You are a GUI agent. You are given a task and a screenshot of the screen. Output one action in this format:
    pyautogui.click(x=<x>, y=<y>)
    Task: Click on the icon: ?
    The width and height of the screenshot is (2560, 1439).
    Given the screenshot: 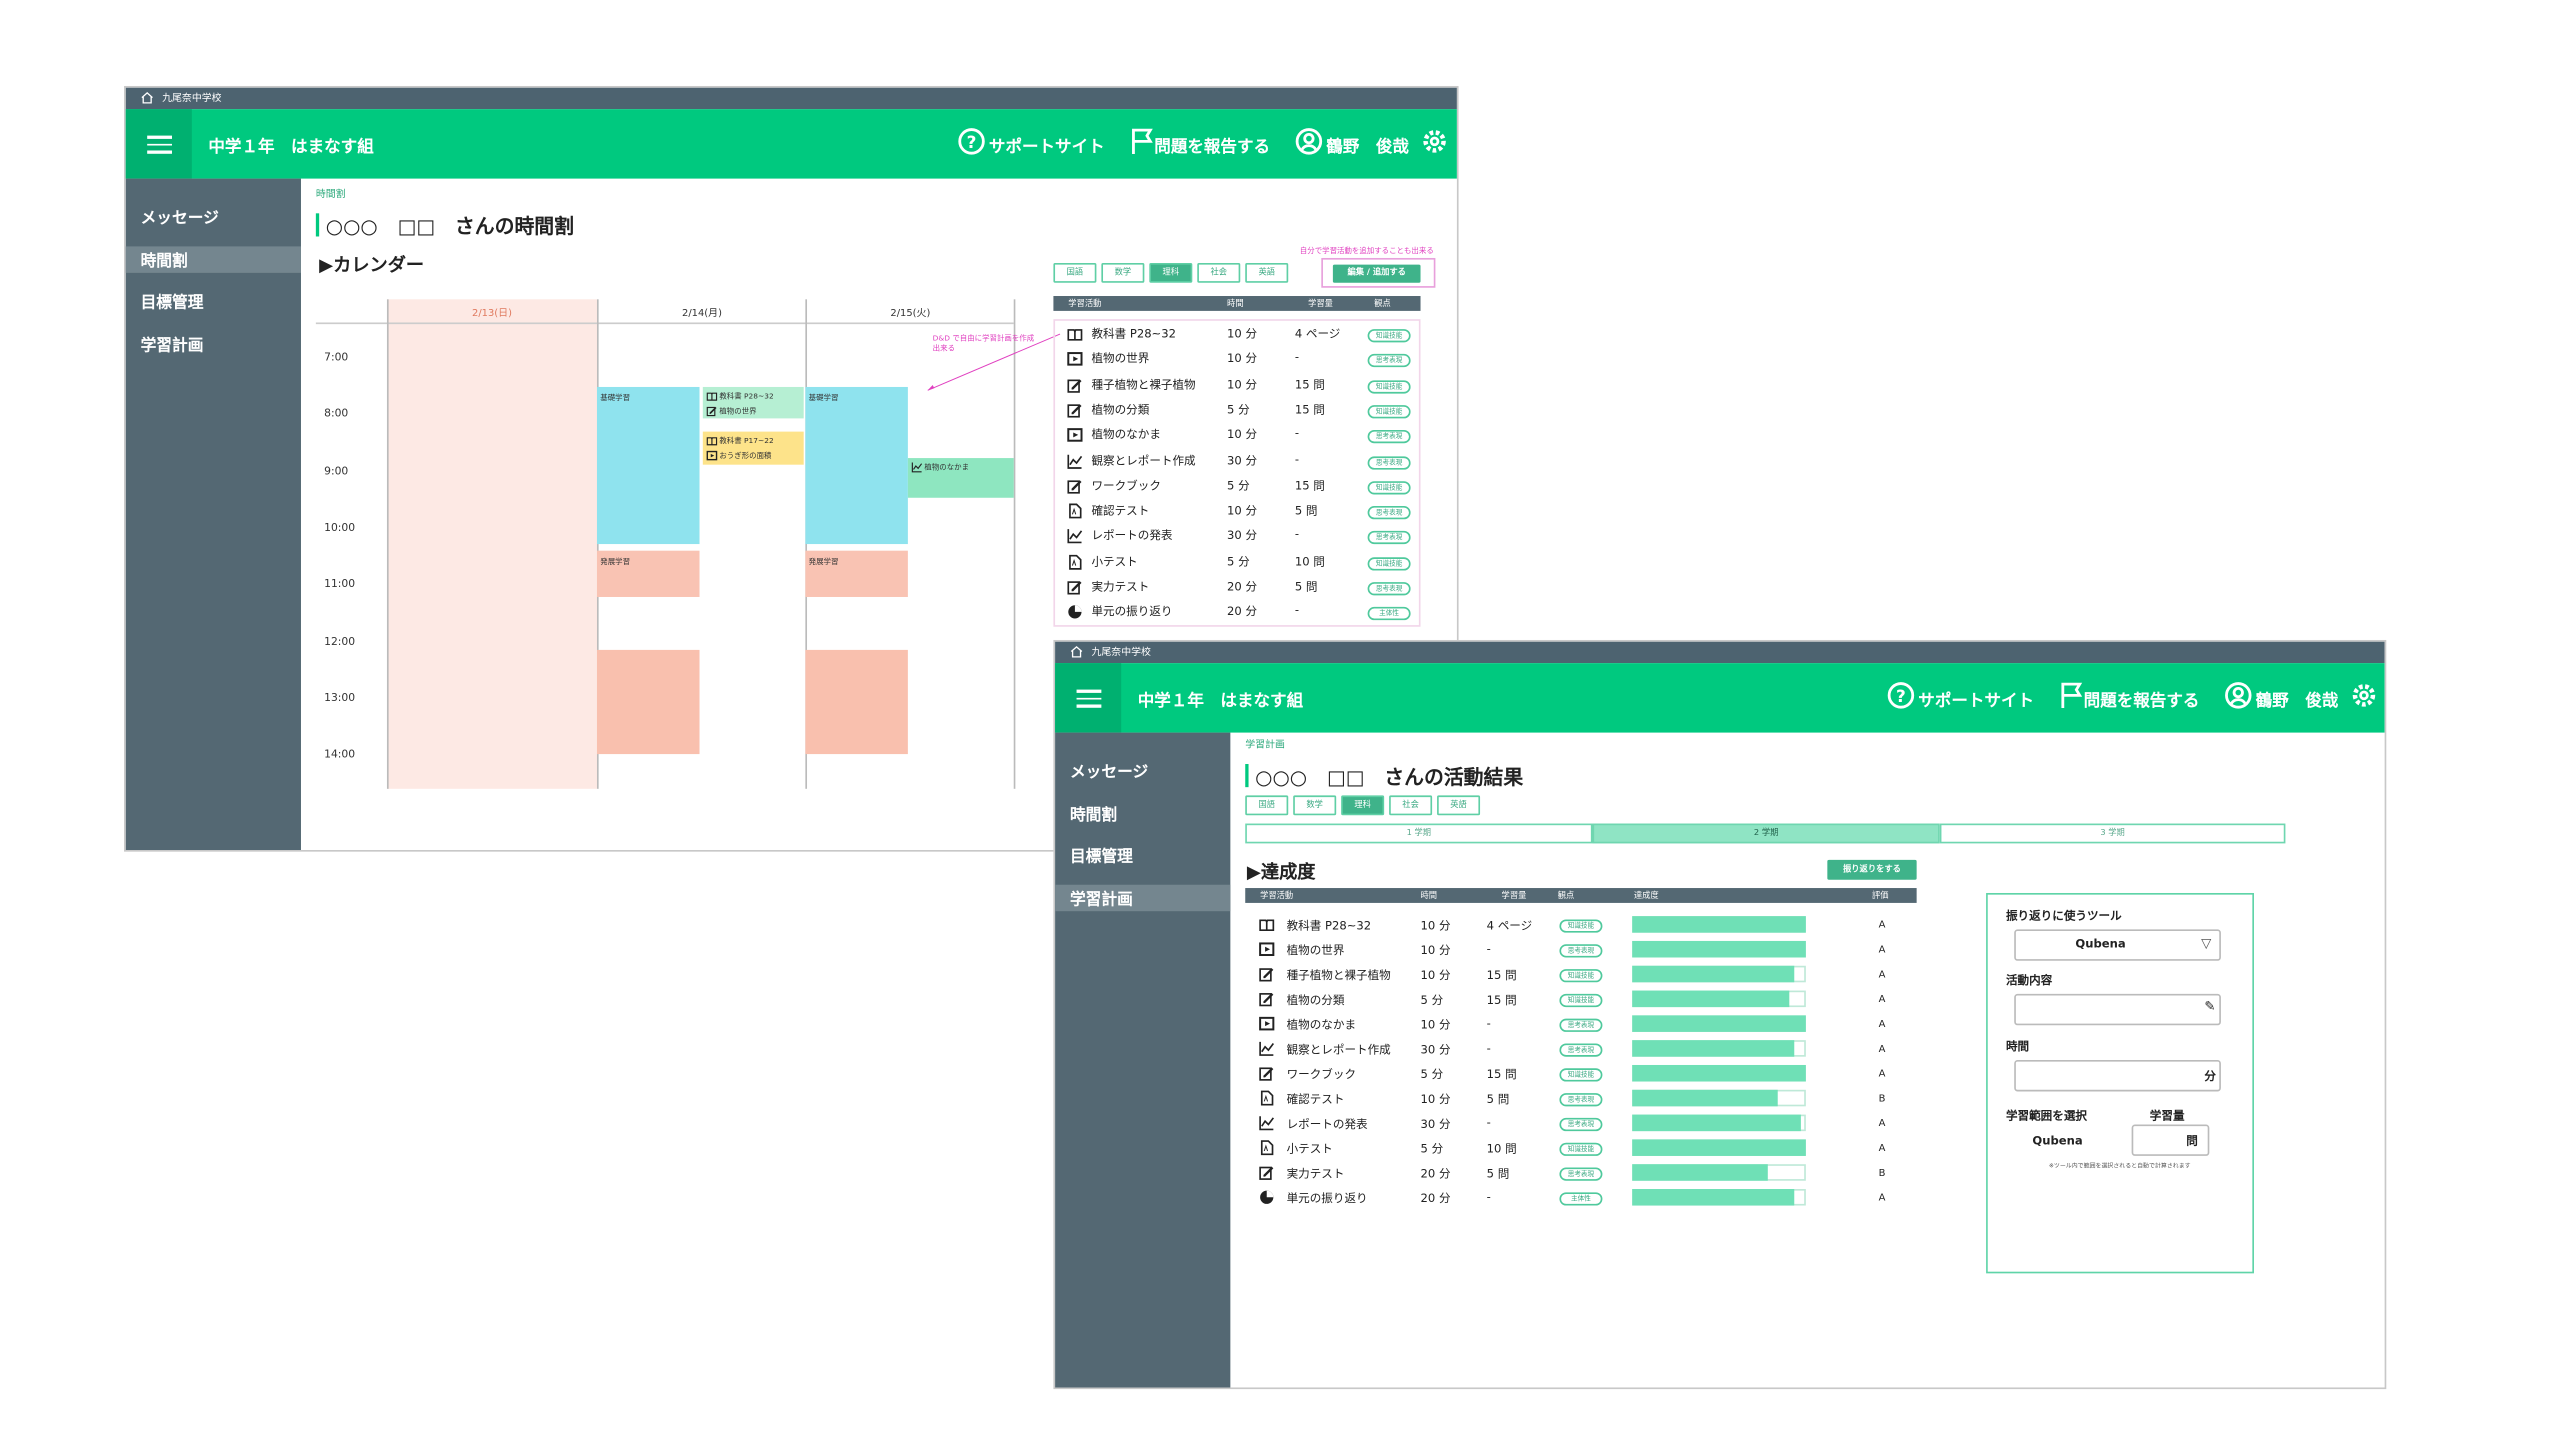 What is the action you would take?
    pyautogui.click(x=1901, y=695)
    